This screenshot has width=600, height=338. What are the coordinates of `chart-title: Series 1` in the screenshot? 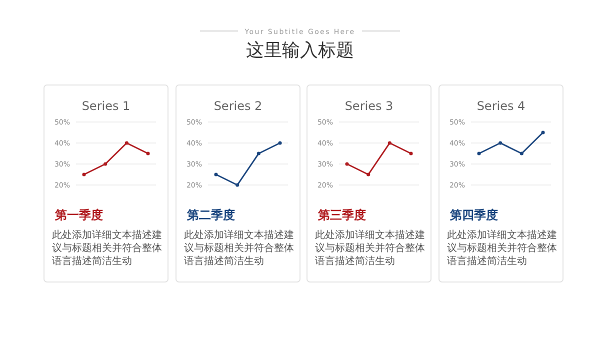 It's located at (106, 106).